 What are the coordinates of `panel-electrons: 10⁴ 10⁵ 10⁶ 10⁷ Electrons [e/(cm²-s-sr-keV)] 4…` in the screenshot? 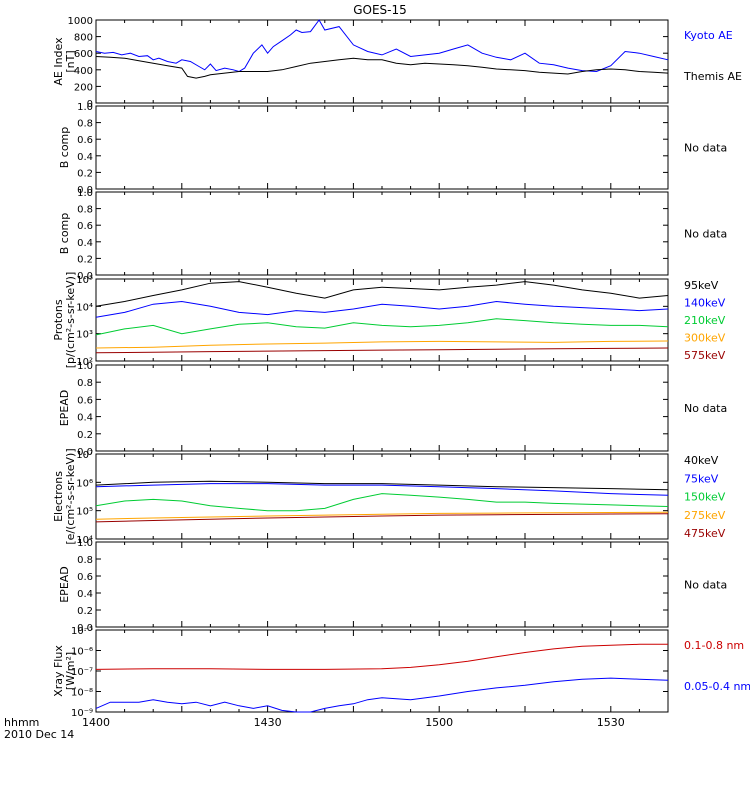 It's located at (389, 497).